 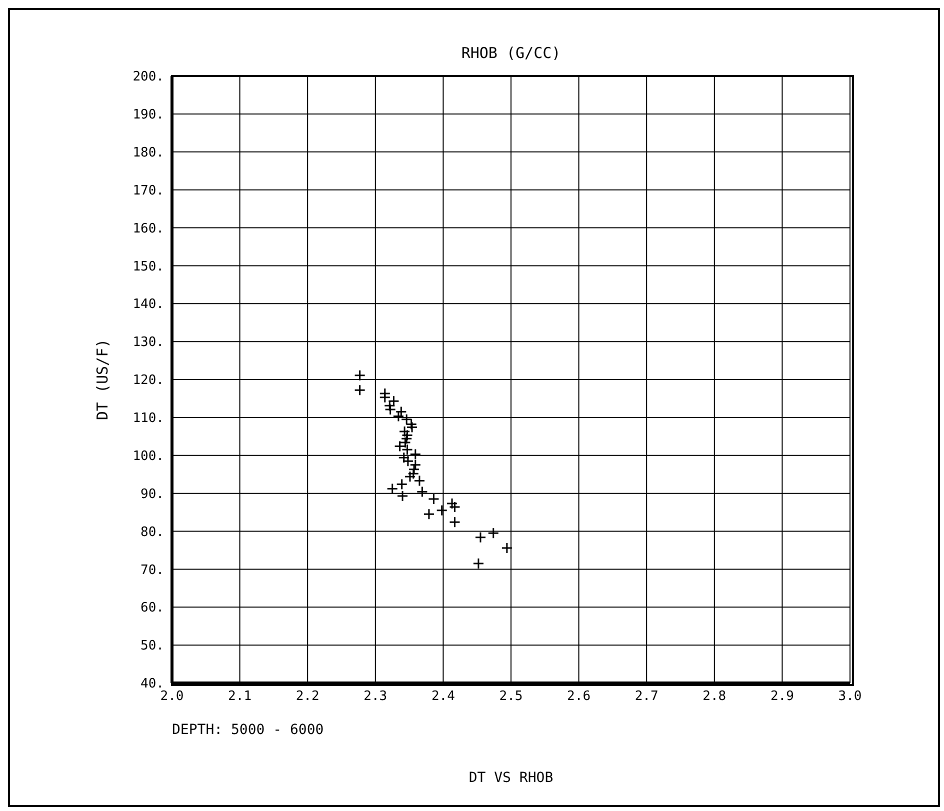 I want to click on x-tick-label: 2.0, so click(x=172, y=696).